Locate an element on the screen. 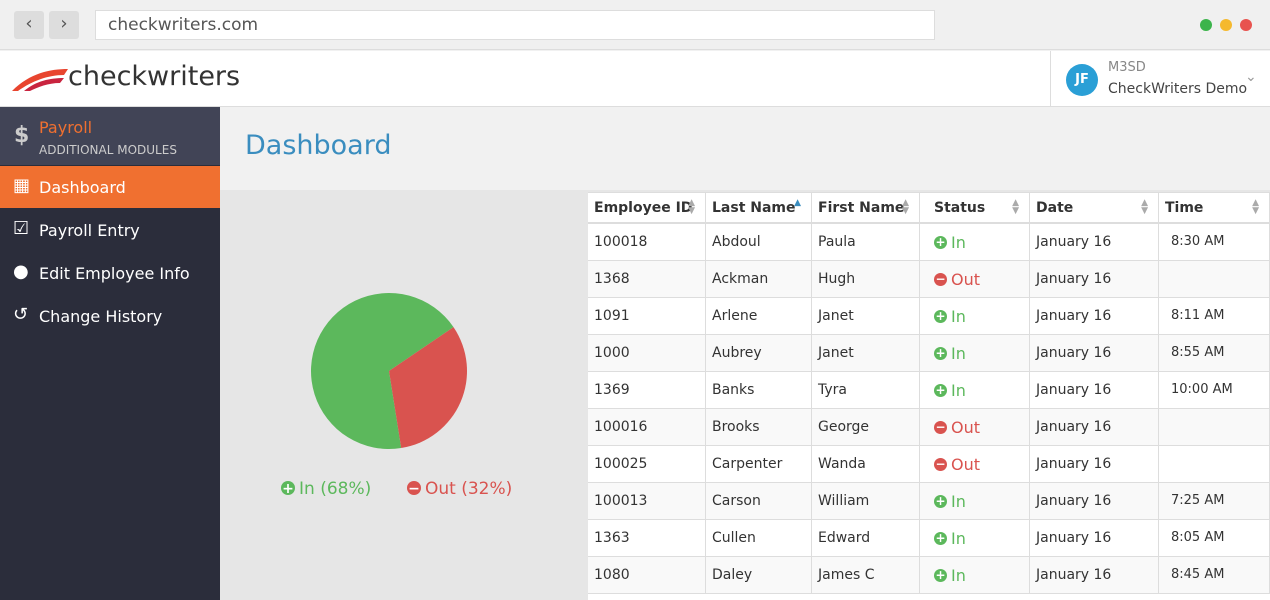  browser-bar: ‹ › checkwriters.com is located at coordinates (635, 25).